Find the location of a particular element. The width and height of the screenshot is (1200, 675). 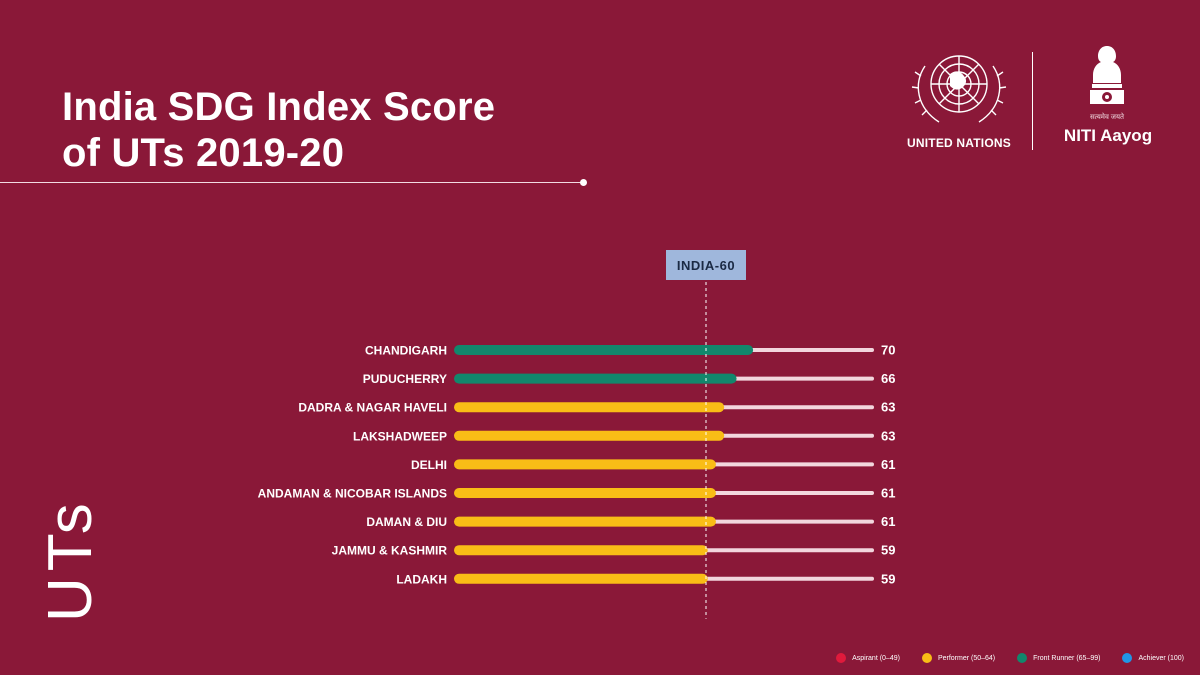

category-label: PUDUCHERRY is located at coordinates (405, 379).